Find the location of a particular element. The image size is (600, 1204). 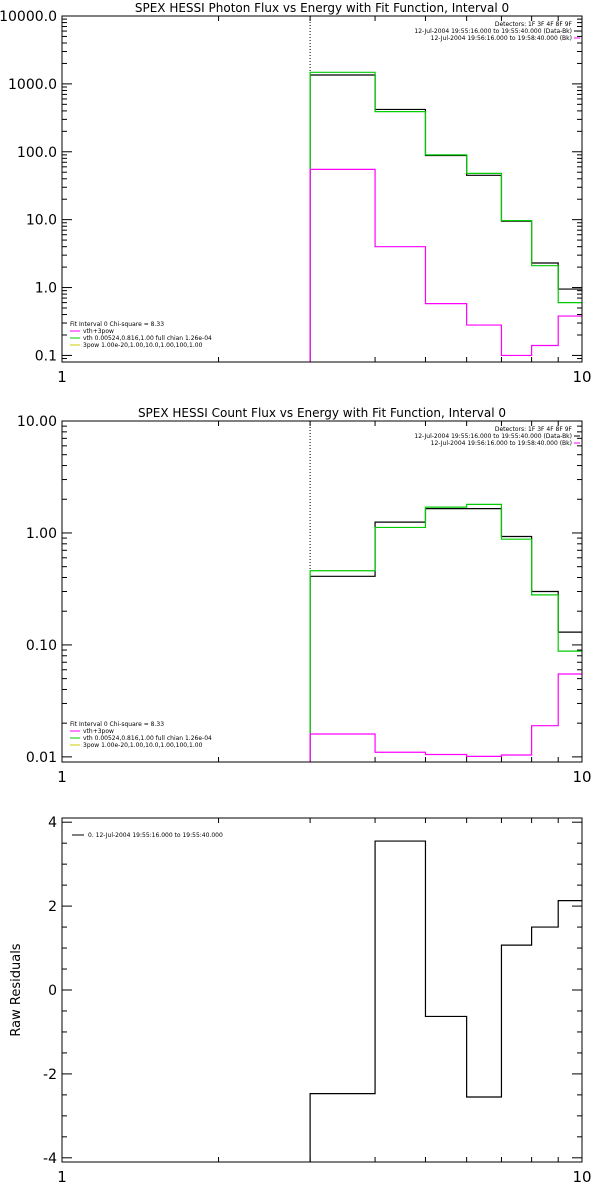

photon-ytick-label: 0.1 is located at coordinates (46, 356).